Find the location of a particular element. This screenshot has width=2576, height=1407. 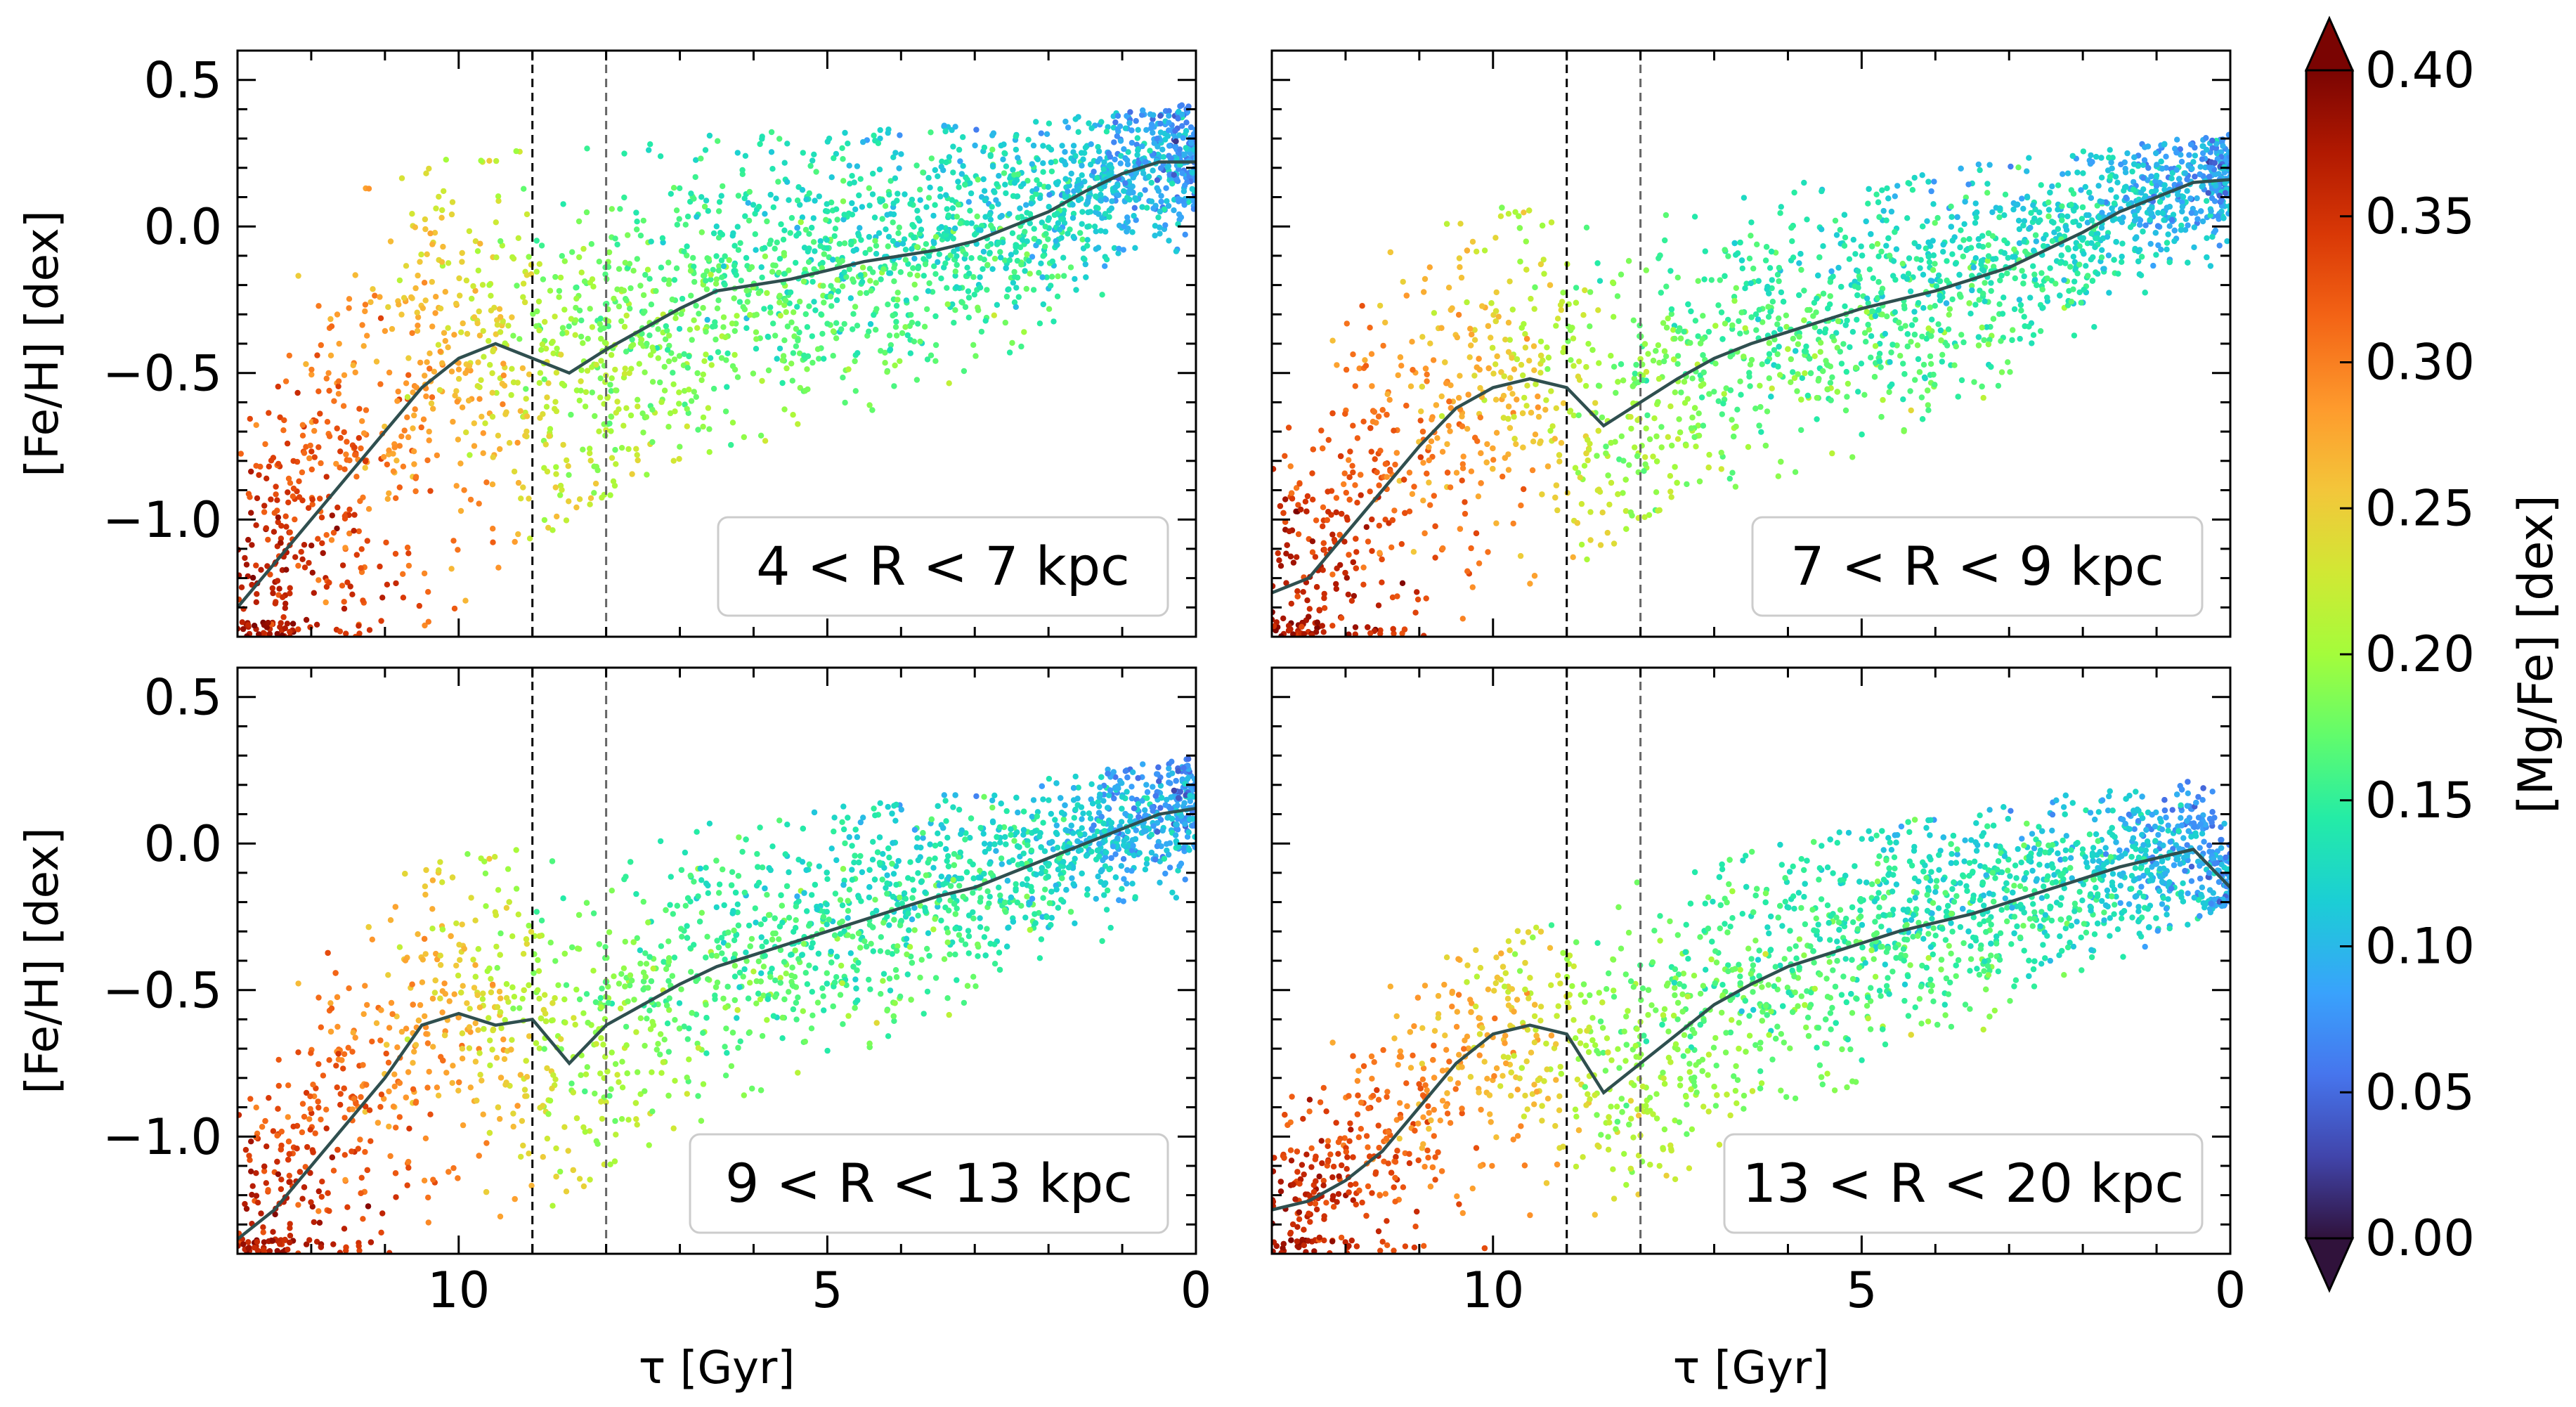

median-line is located at coordinates (717, 384).